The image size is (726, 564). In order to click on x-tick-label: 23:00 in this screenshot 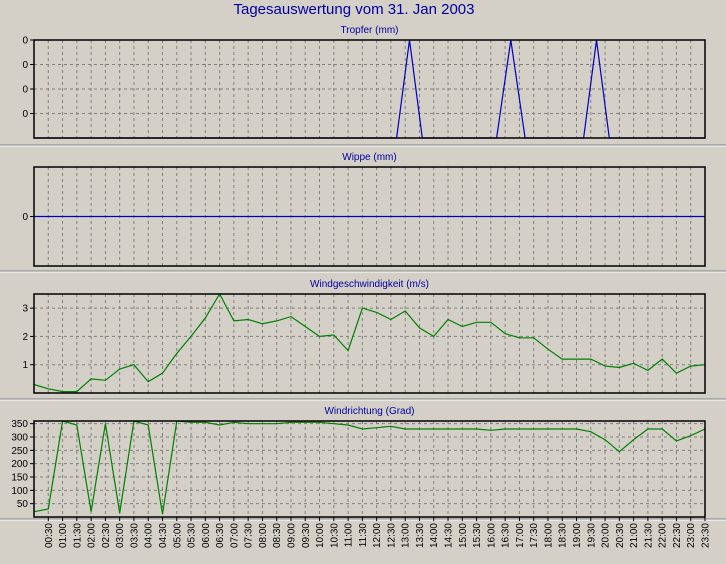, I will do `click(691, 535)`.